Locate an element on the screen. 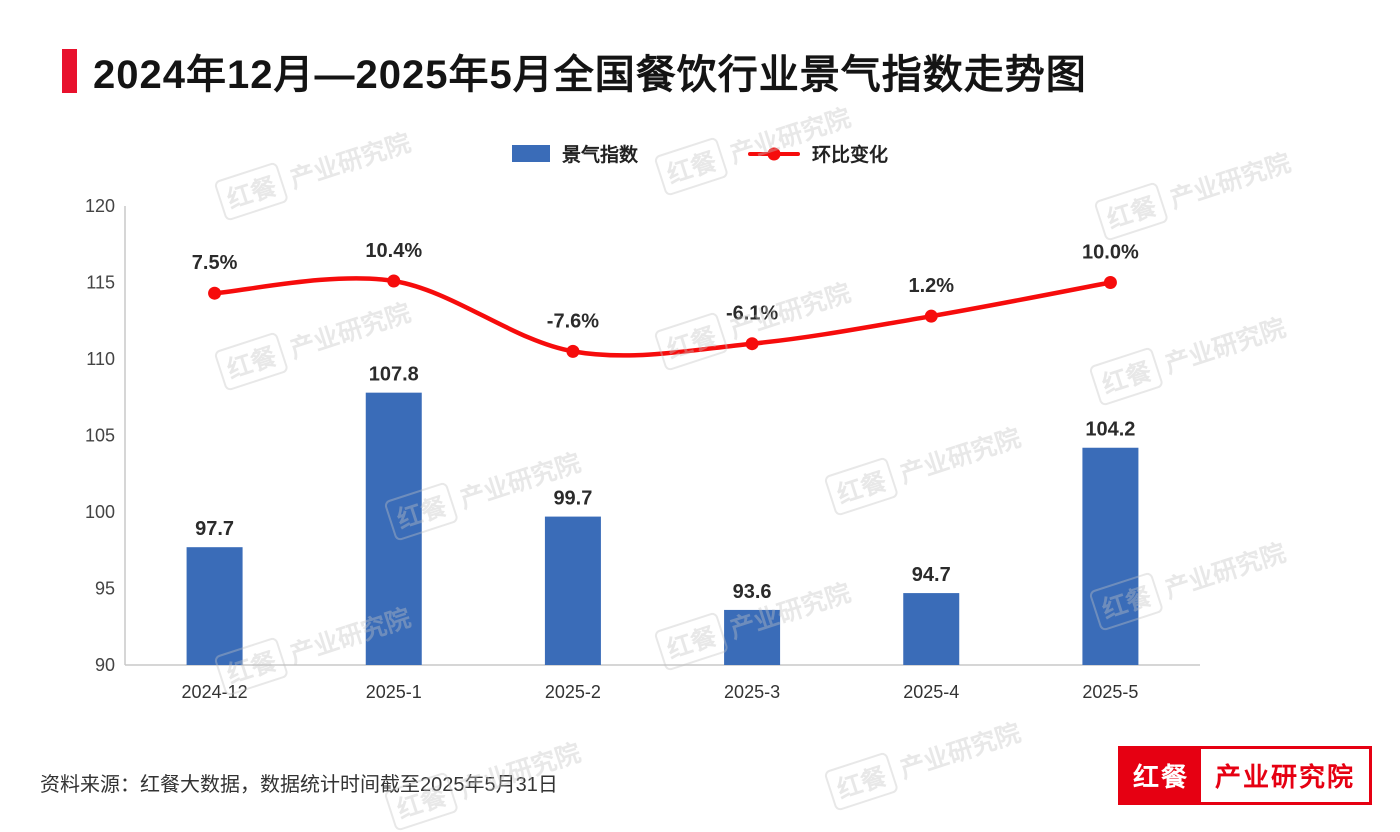  line-series-dot-icon is located at coordinates (774, 153).